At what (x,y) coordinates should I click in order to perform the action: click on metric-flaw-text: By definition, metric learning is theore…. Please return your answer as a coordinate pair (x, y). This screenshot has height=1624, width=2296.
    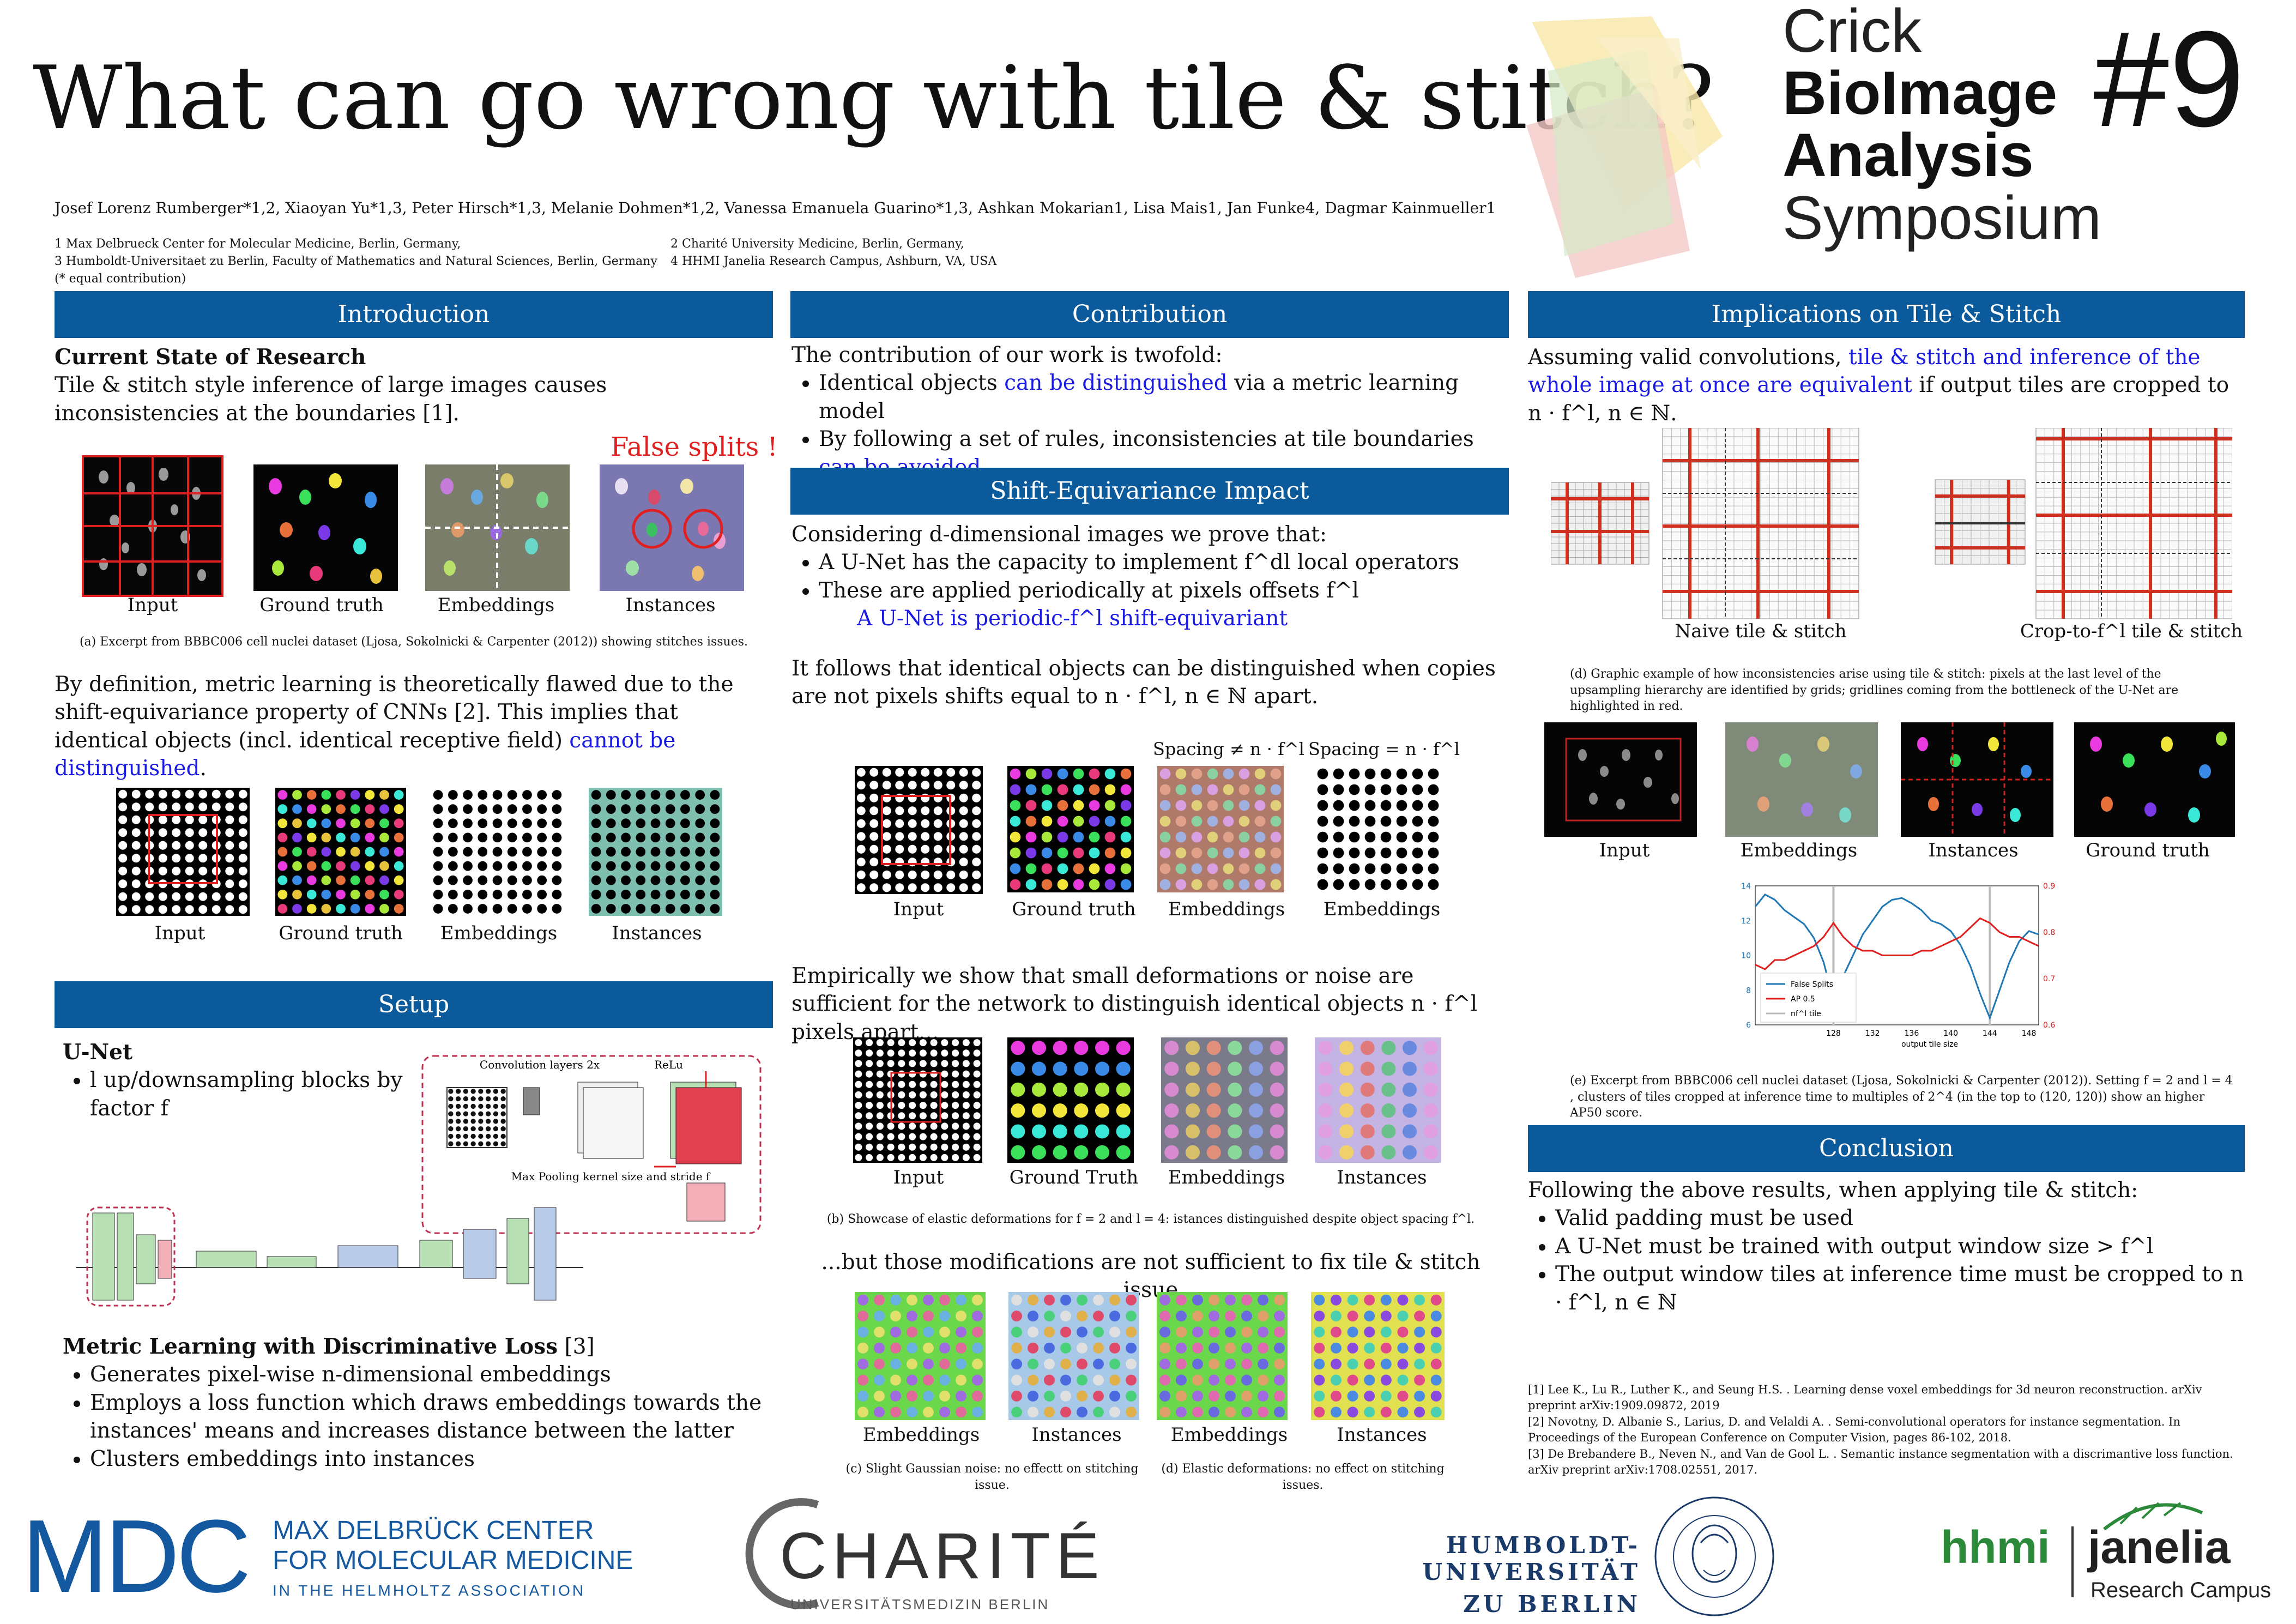
    Looking at the image, I should click on (394, 712).